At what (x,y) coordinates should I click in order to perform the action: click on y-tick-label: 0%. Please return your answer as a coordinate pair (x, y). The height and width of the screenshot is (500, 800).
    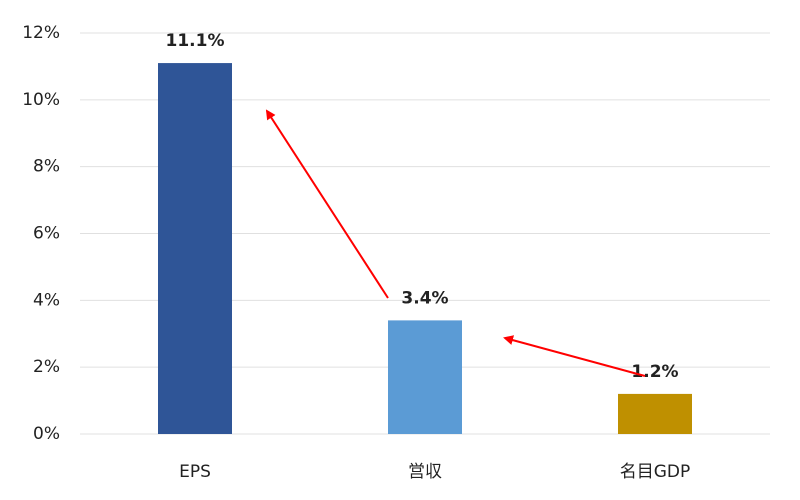
    Looking at the image, I should click on (46, 434).